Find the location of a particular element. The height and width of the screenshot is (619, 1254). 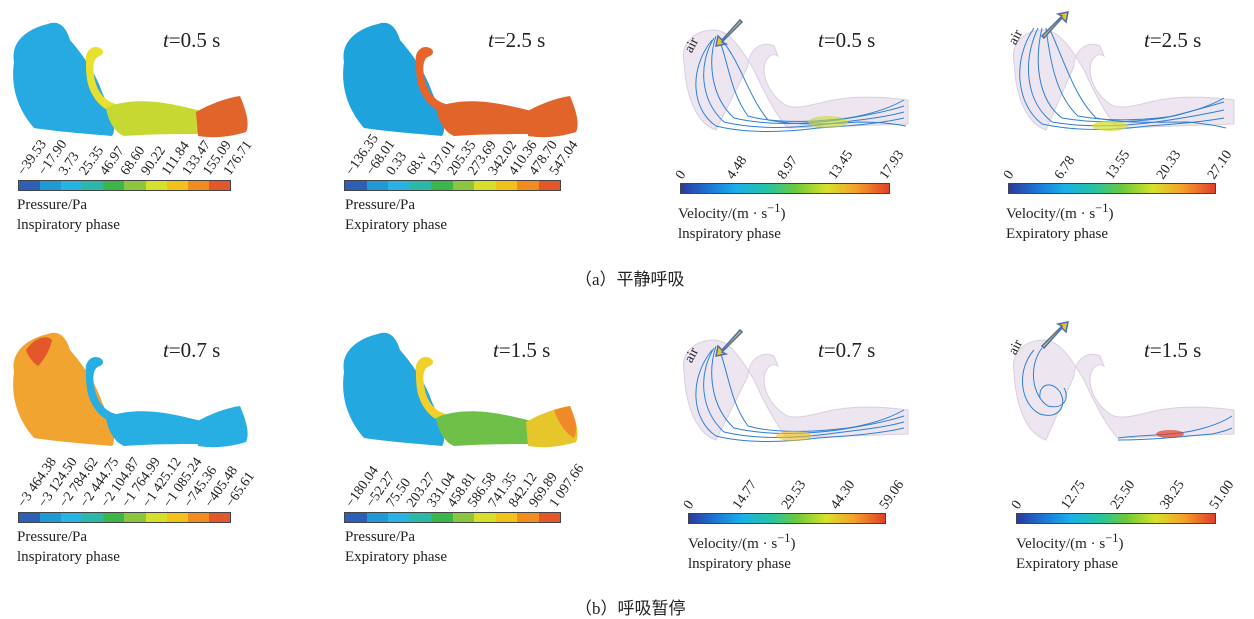

colorbar-caption: Velocity/(m · s−1) lnspiratory phase is located at coordinates (731, 221).